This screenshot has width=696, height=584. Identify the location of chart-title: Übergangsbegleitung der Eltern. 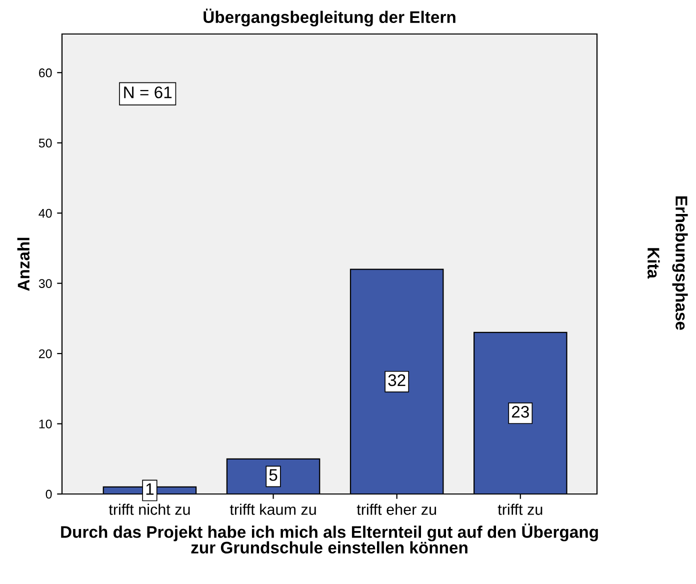
(330, 17).